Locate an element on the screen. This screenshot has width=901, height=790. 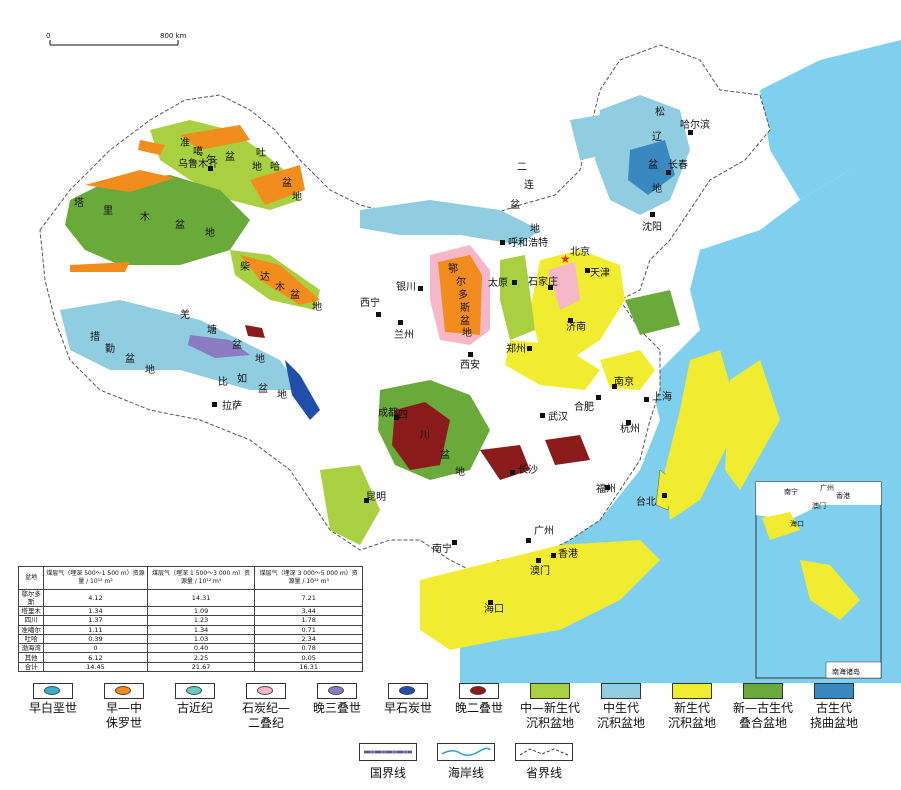
legend-item: 晚二叠世 is located at coordinates (479, 699).